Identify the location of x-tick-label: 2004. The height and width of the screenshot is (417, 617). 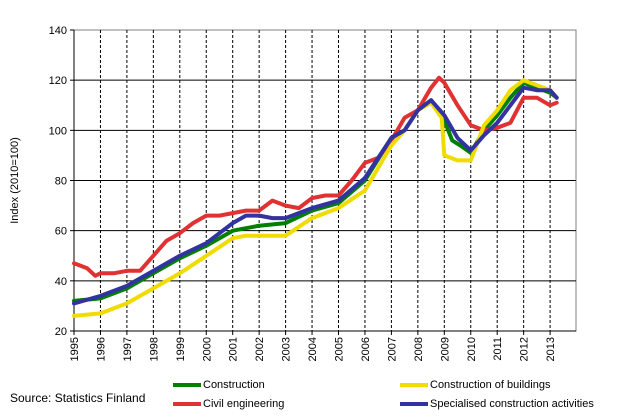
(313, 349).